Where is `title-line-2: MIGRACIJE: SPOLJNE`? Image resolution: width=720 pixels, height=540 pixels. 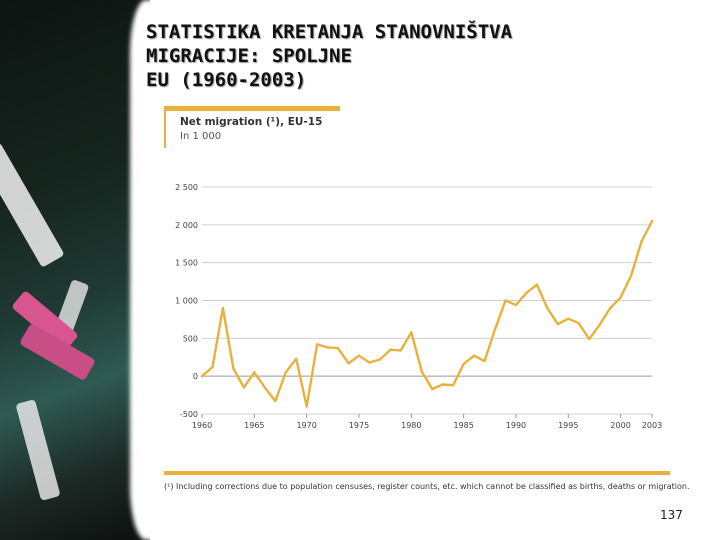 title-line-2: MIGRACIJE: SPOLJNE is located at coordinates (249, 56).